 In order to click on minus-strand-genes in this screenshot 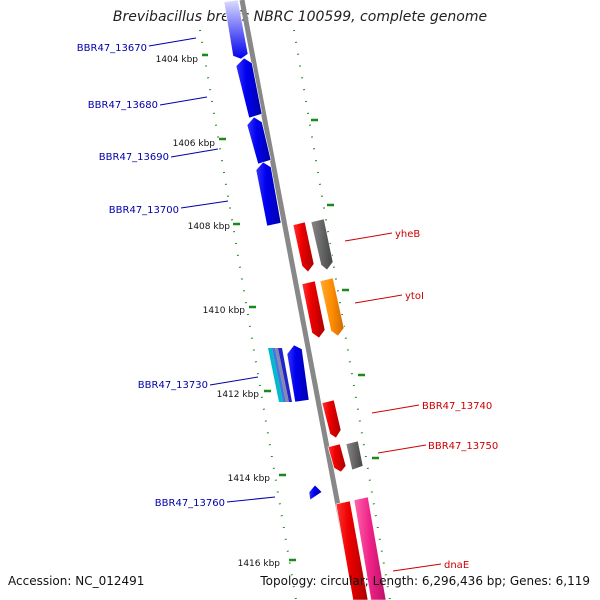, I will do `click(273, 250)`.